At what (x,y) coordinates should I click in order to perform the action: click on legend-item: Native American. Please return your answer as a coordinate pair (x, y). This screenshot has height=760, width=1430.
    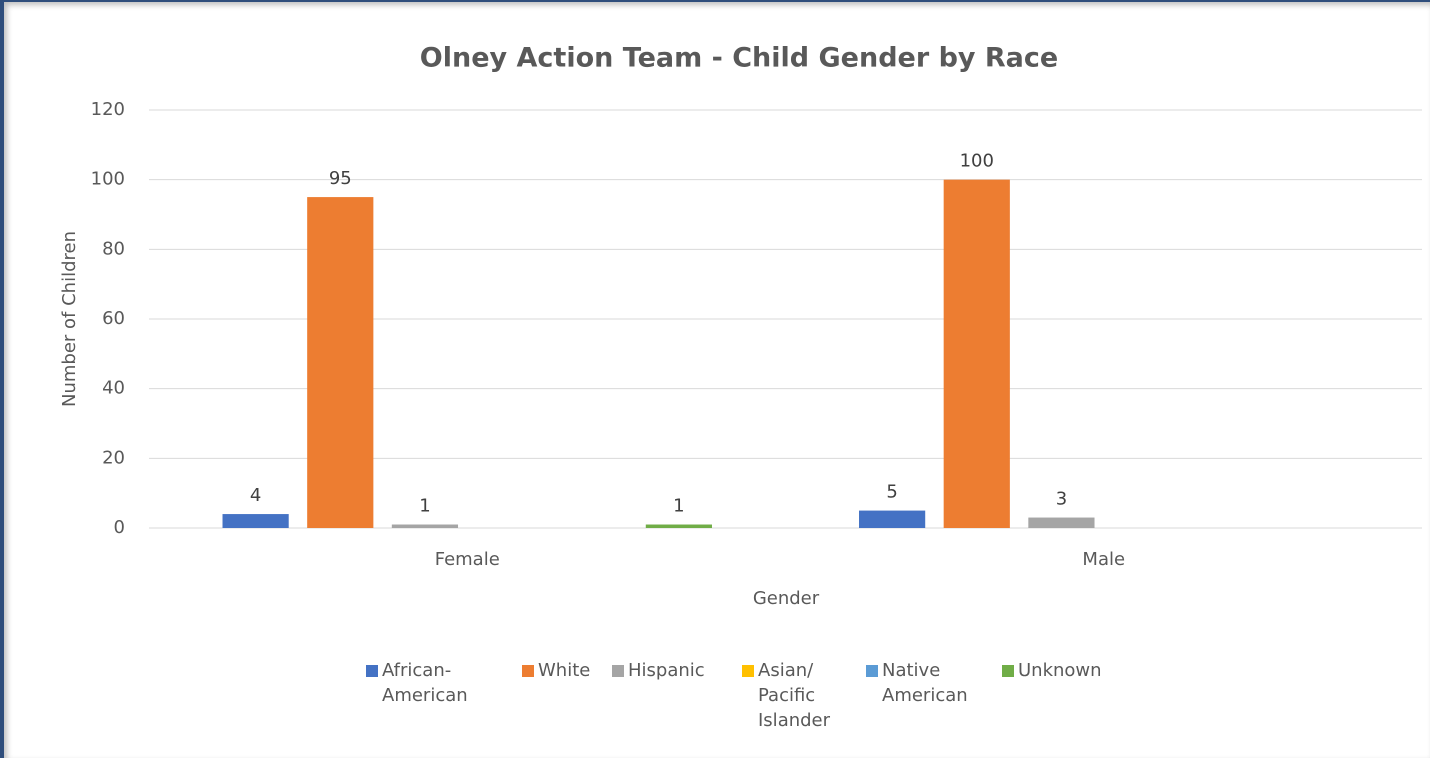
    Looking at the image, I should click on (924, 683).